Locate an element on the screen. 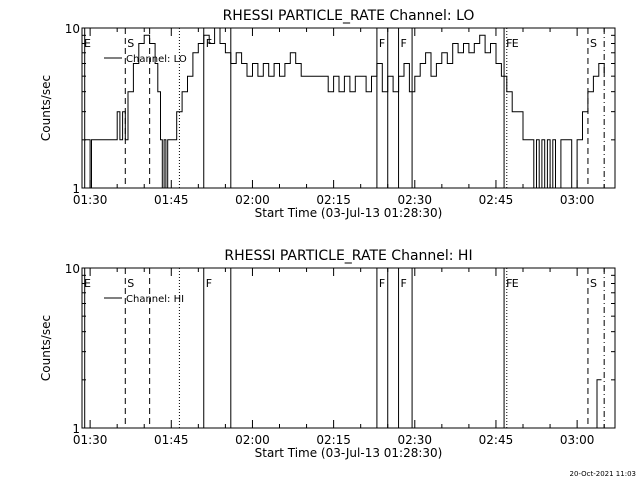 This screenshot has width=640, height=480. series-line is located at coordinates (597, 404).